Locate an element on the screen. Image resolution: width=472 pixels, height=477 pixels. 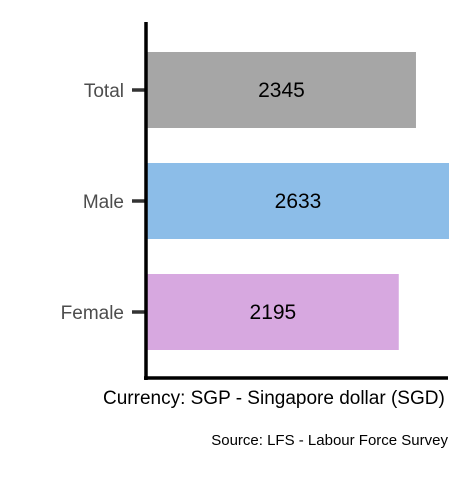
data-label-total: 2345 is located at coordinates (281, 90).